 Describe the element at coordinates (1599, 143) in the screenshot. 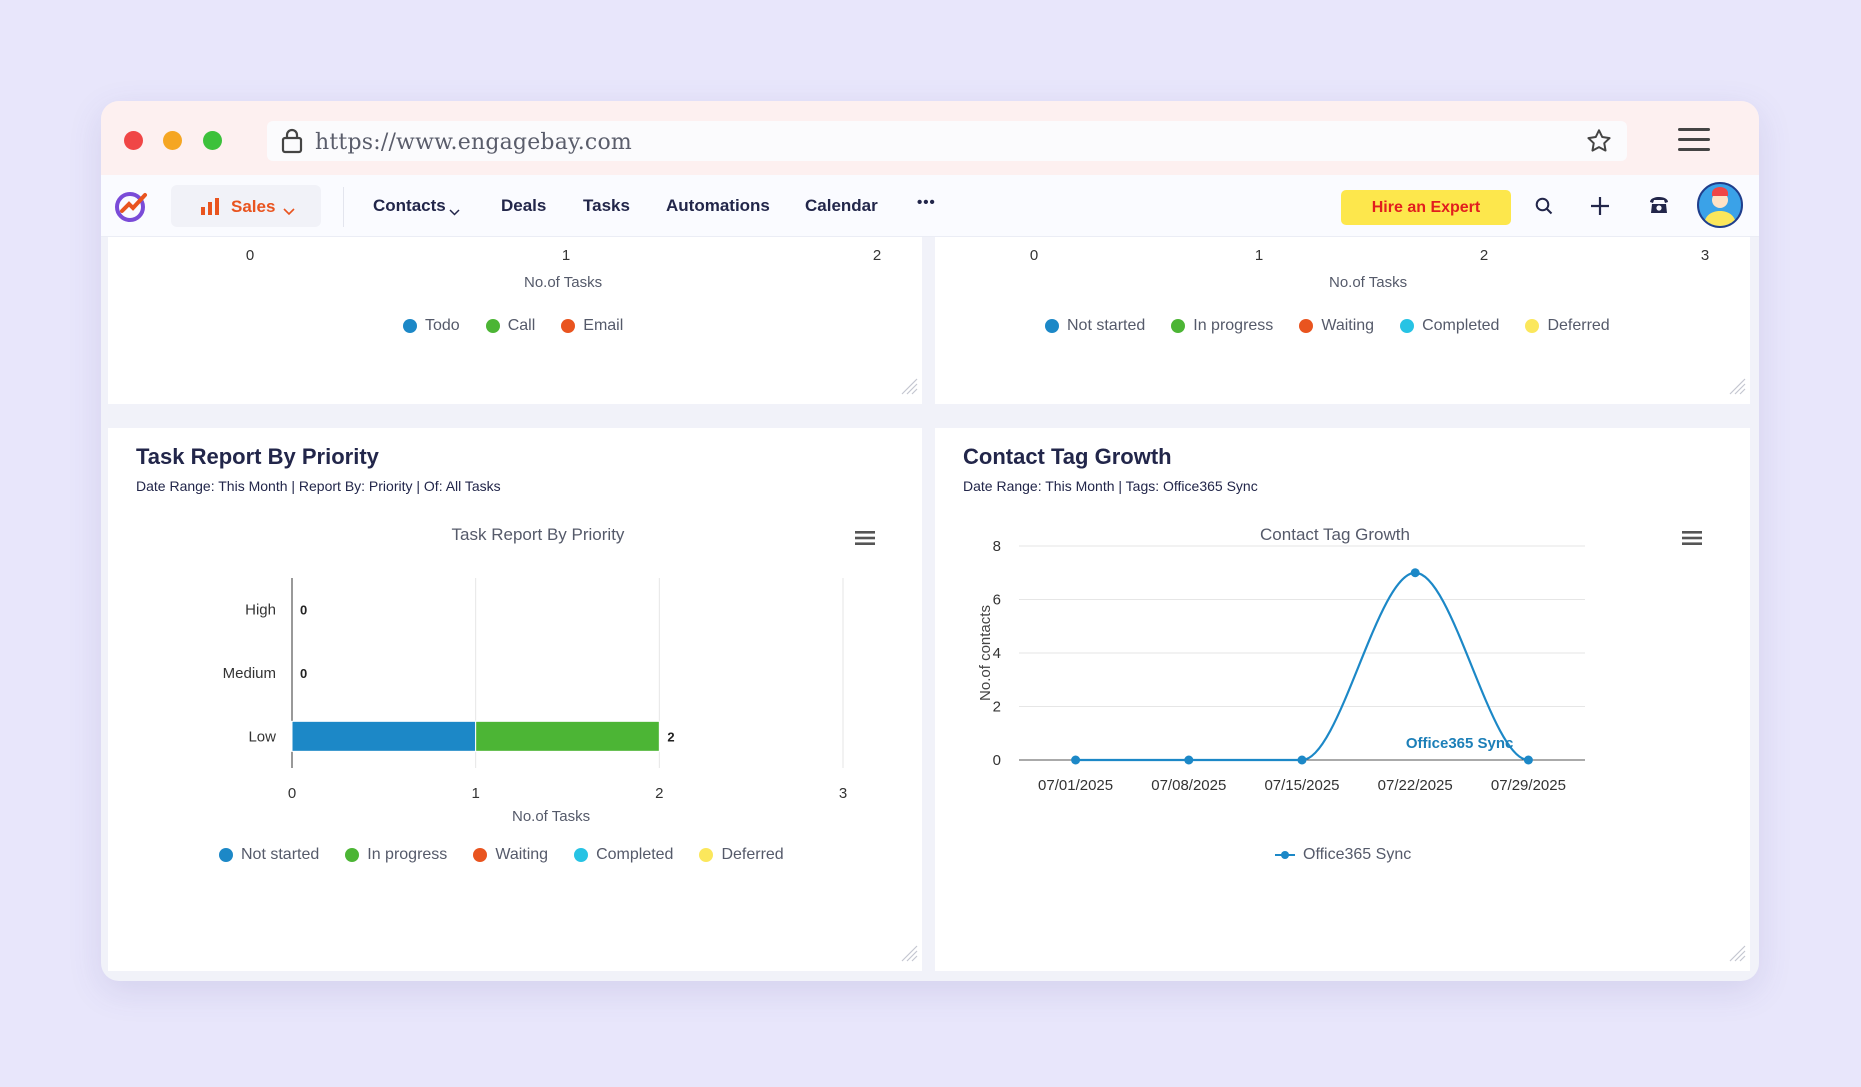

I see `bookmark-star-icon` at that location.